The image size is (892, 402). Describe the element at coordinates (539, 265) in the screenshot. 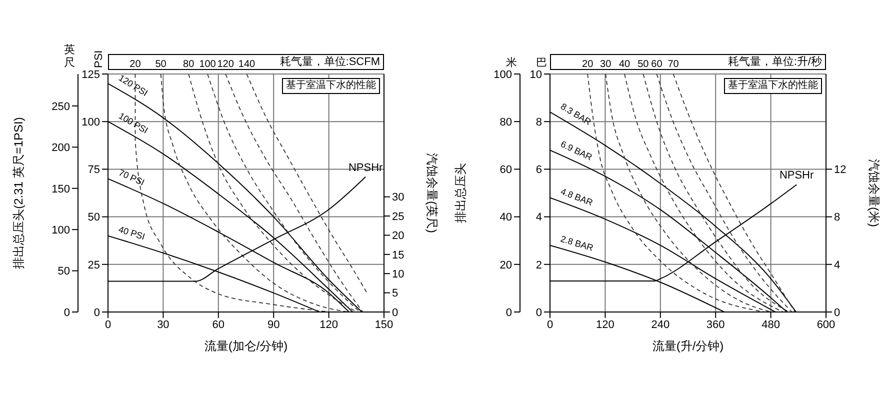

I see `y-tick-label: 2` at that location.